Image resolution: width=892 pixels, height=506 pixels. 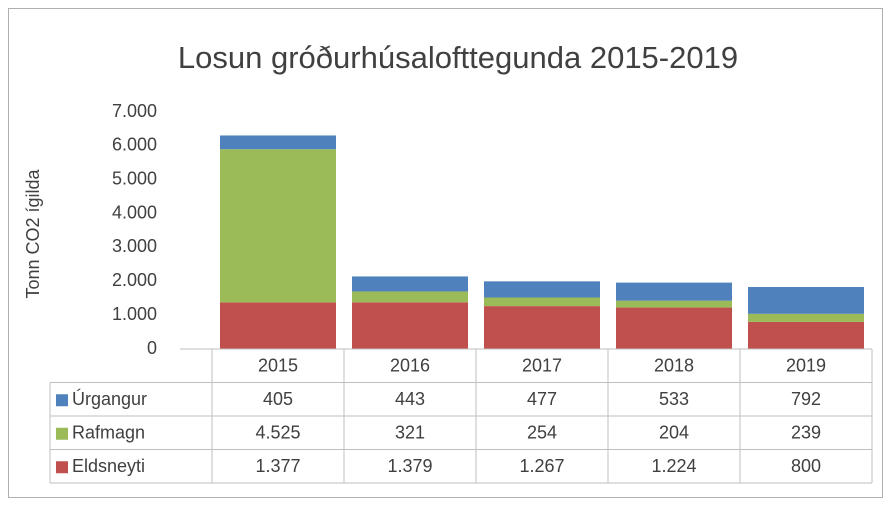 I want to click on y-tick-label: 2.000, so click(x=134, y=280).